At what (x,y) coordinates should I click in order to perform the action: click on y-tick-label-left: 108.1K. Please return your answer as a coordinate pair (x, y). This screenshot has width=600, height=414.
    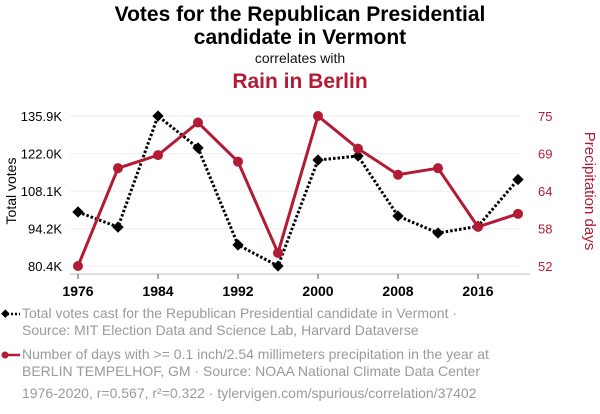
    Looking at the image, I should click on (42, 191).